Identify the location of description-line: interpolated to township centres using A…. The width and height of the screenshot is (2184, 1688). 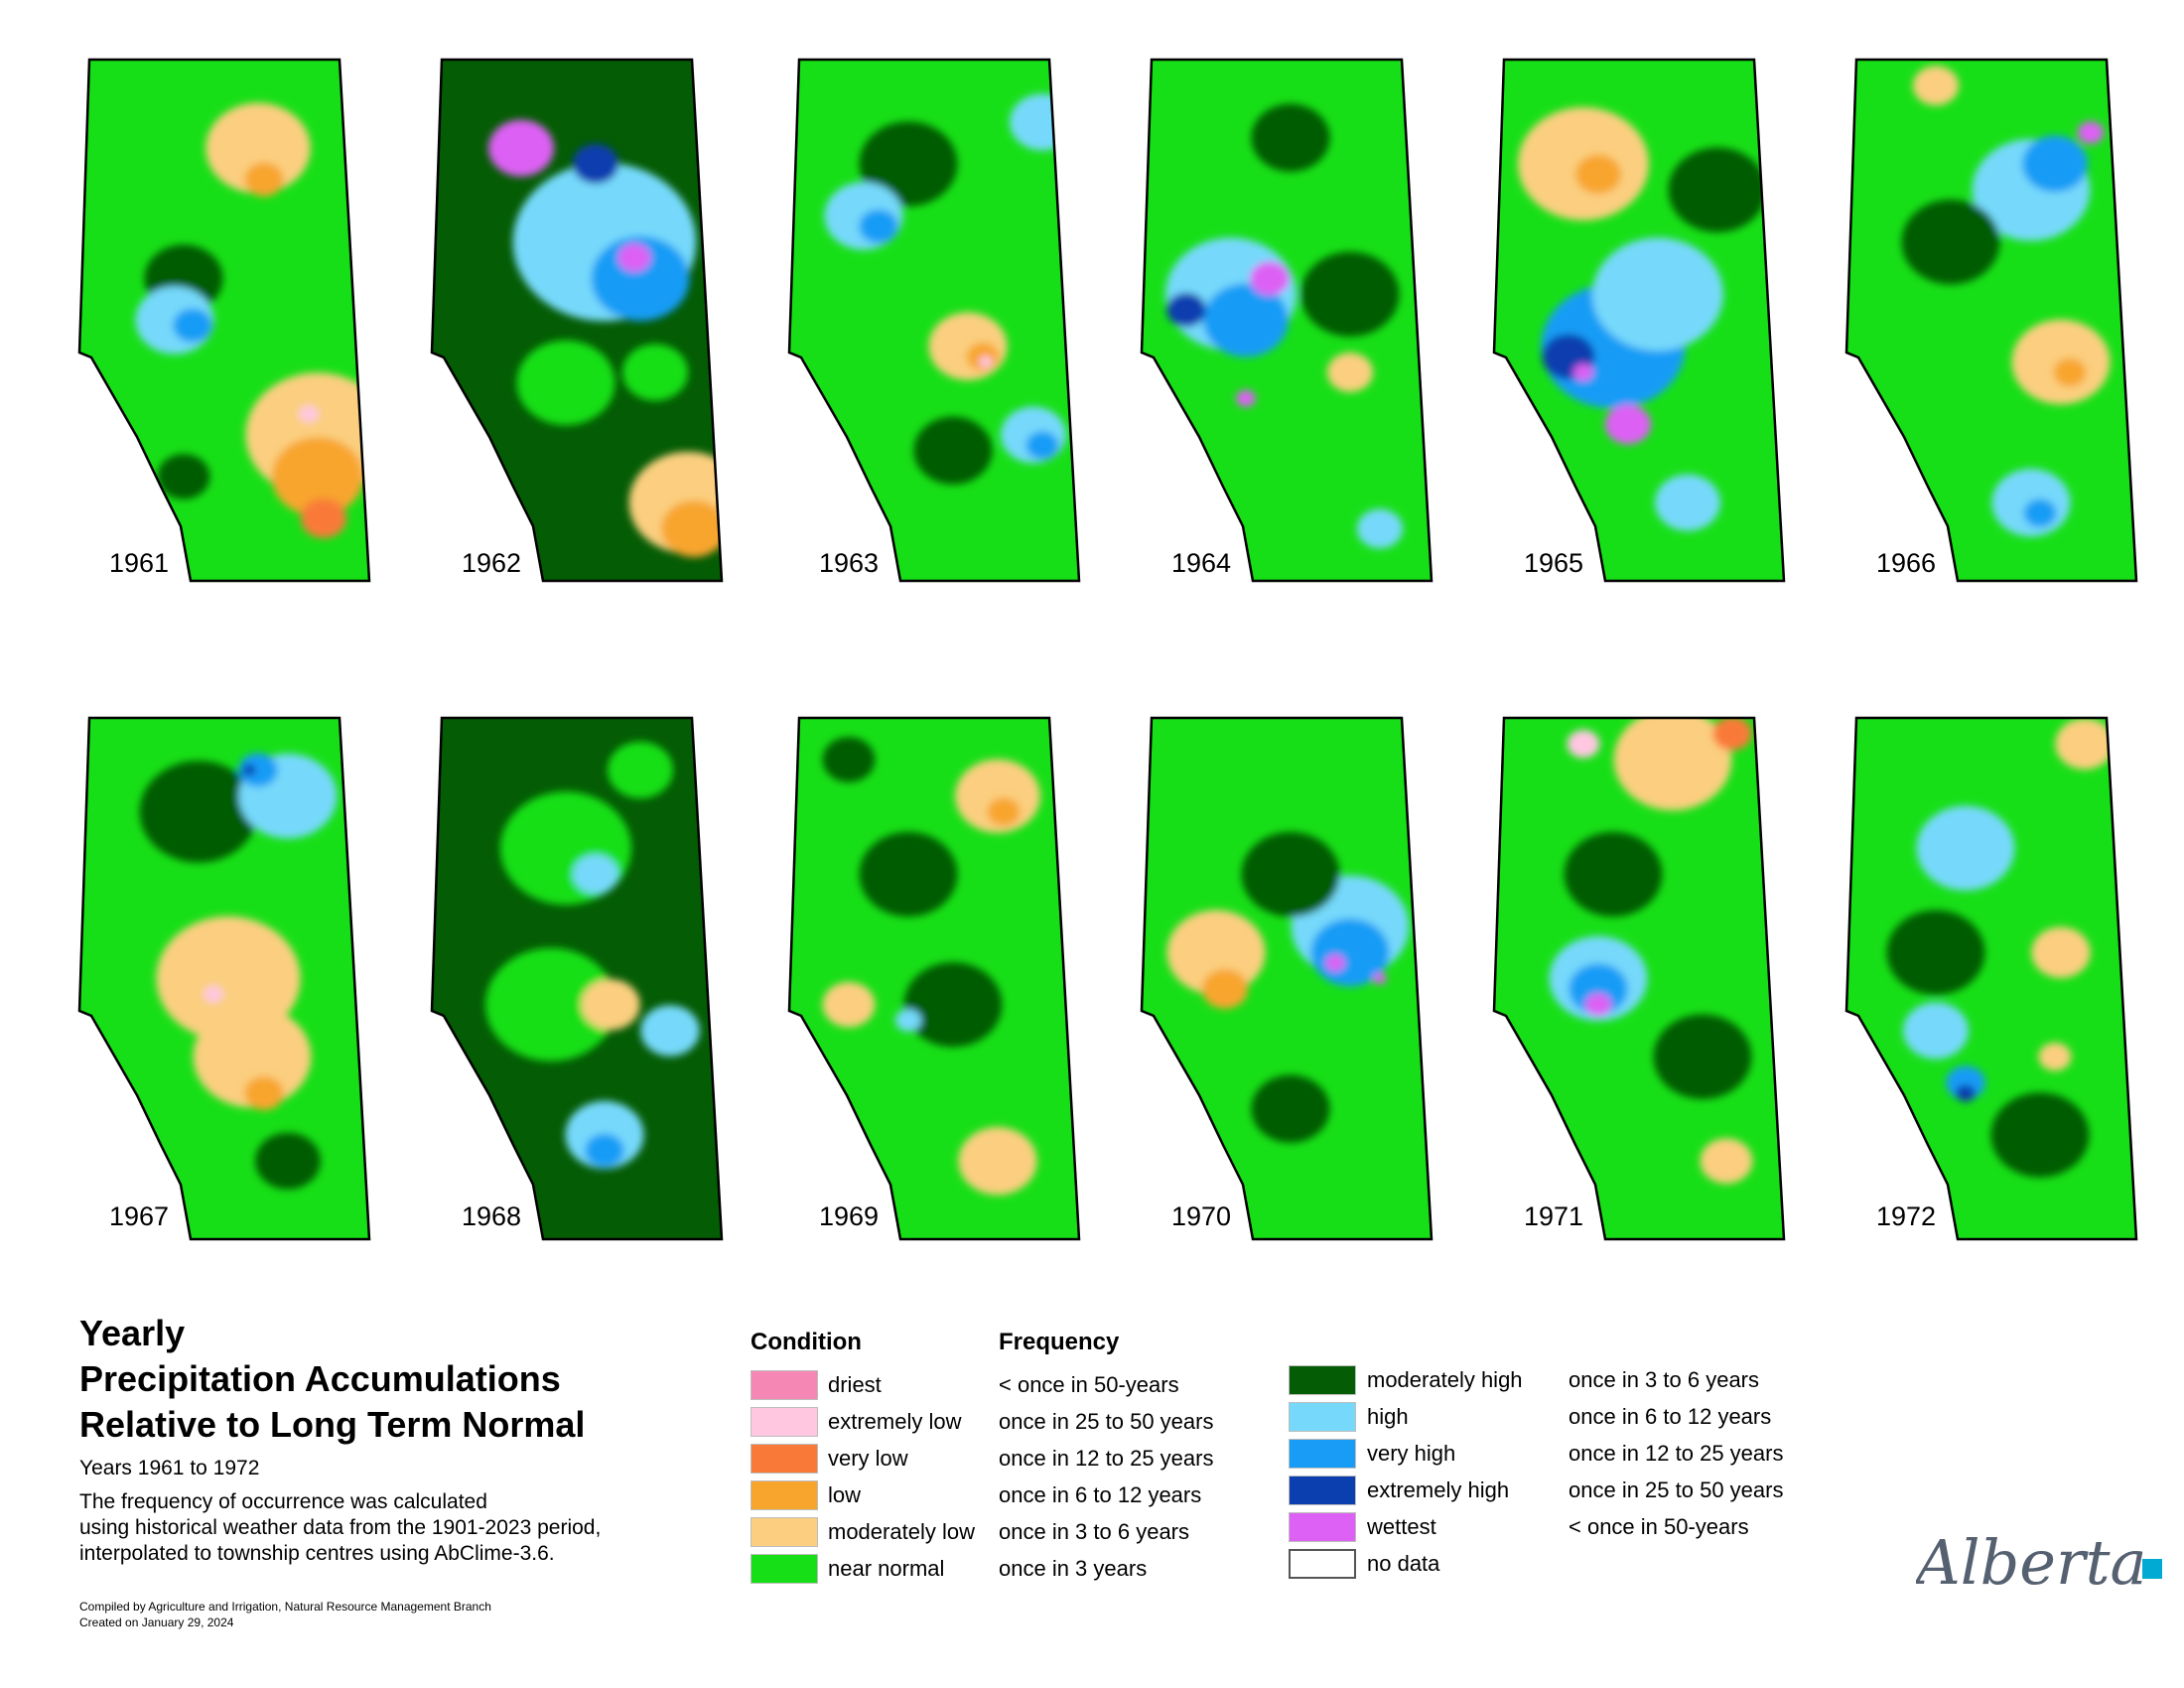
(317, 1553).